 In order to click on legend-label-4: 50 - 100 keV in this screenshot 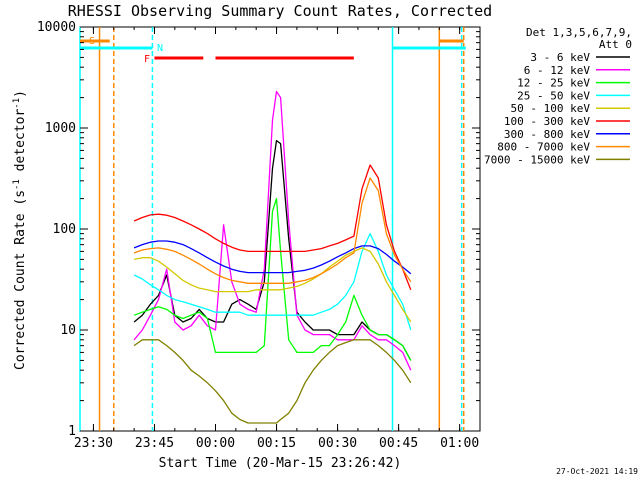, I will do `click(551, 108)`.